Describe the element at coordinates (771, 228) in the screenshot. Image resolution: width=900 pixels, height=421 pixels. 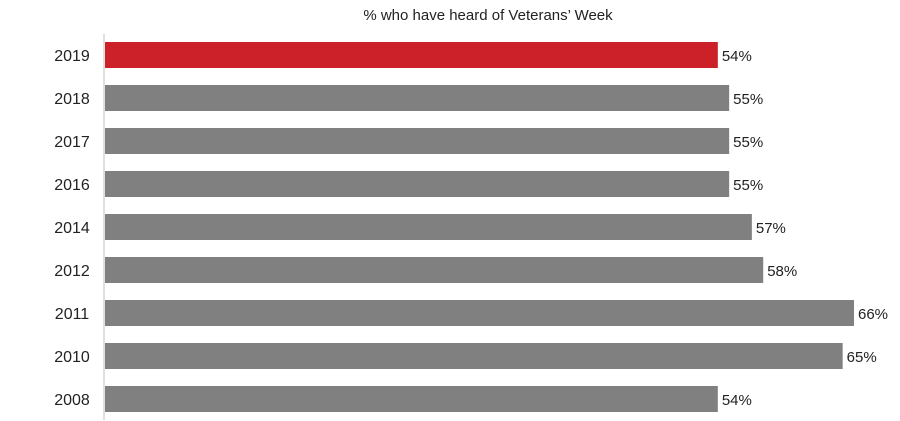
I see `value-label-2014: 57%` at that location.